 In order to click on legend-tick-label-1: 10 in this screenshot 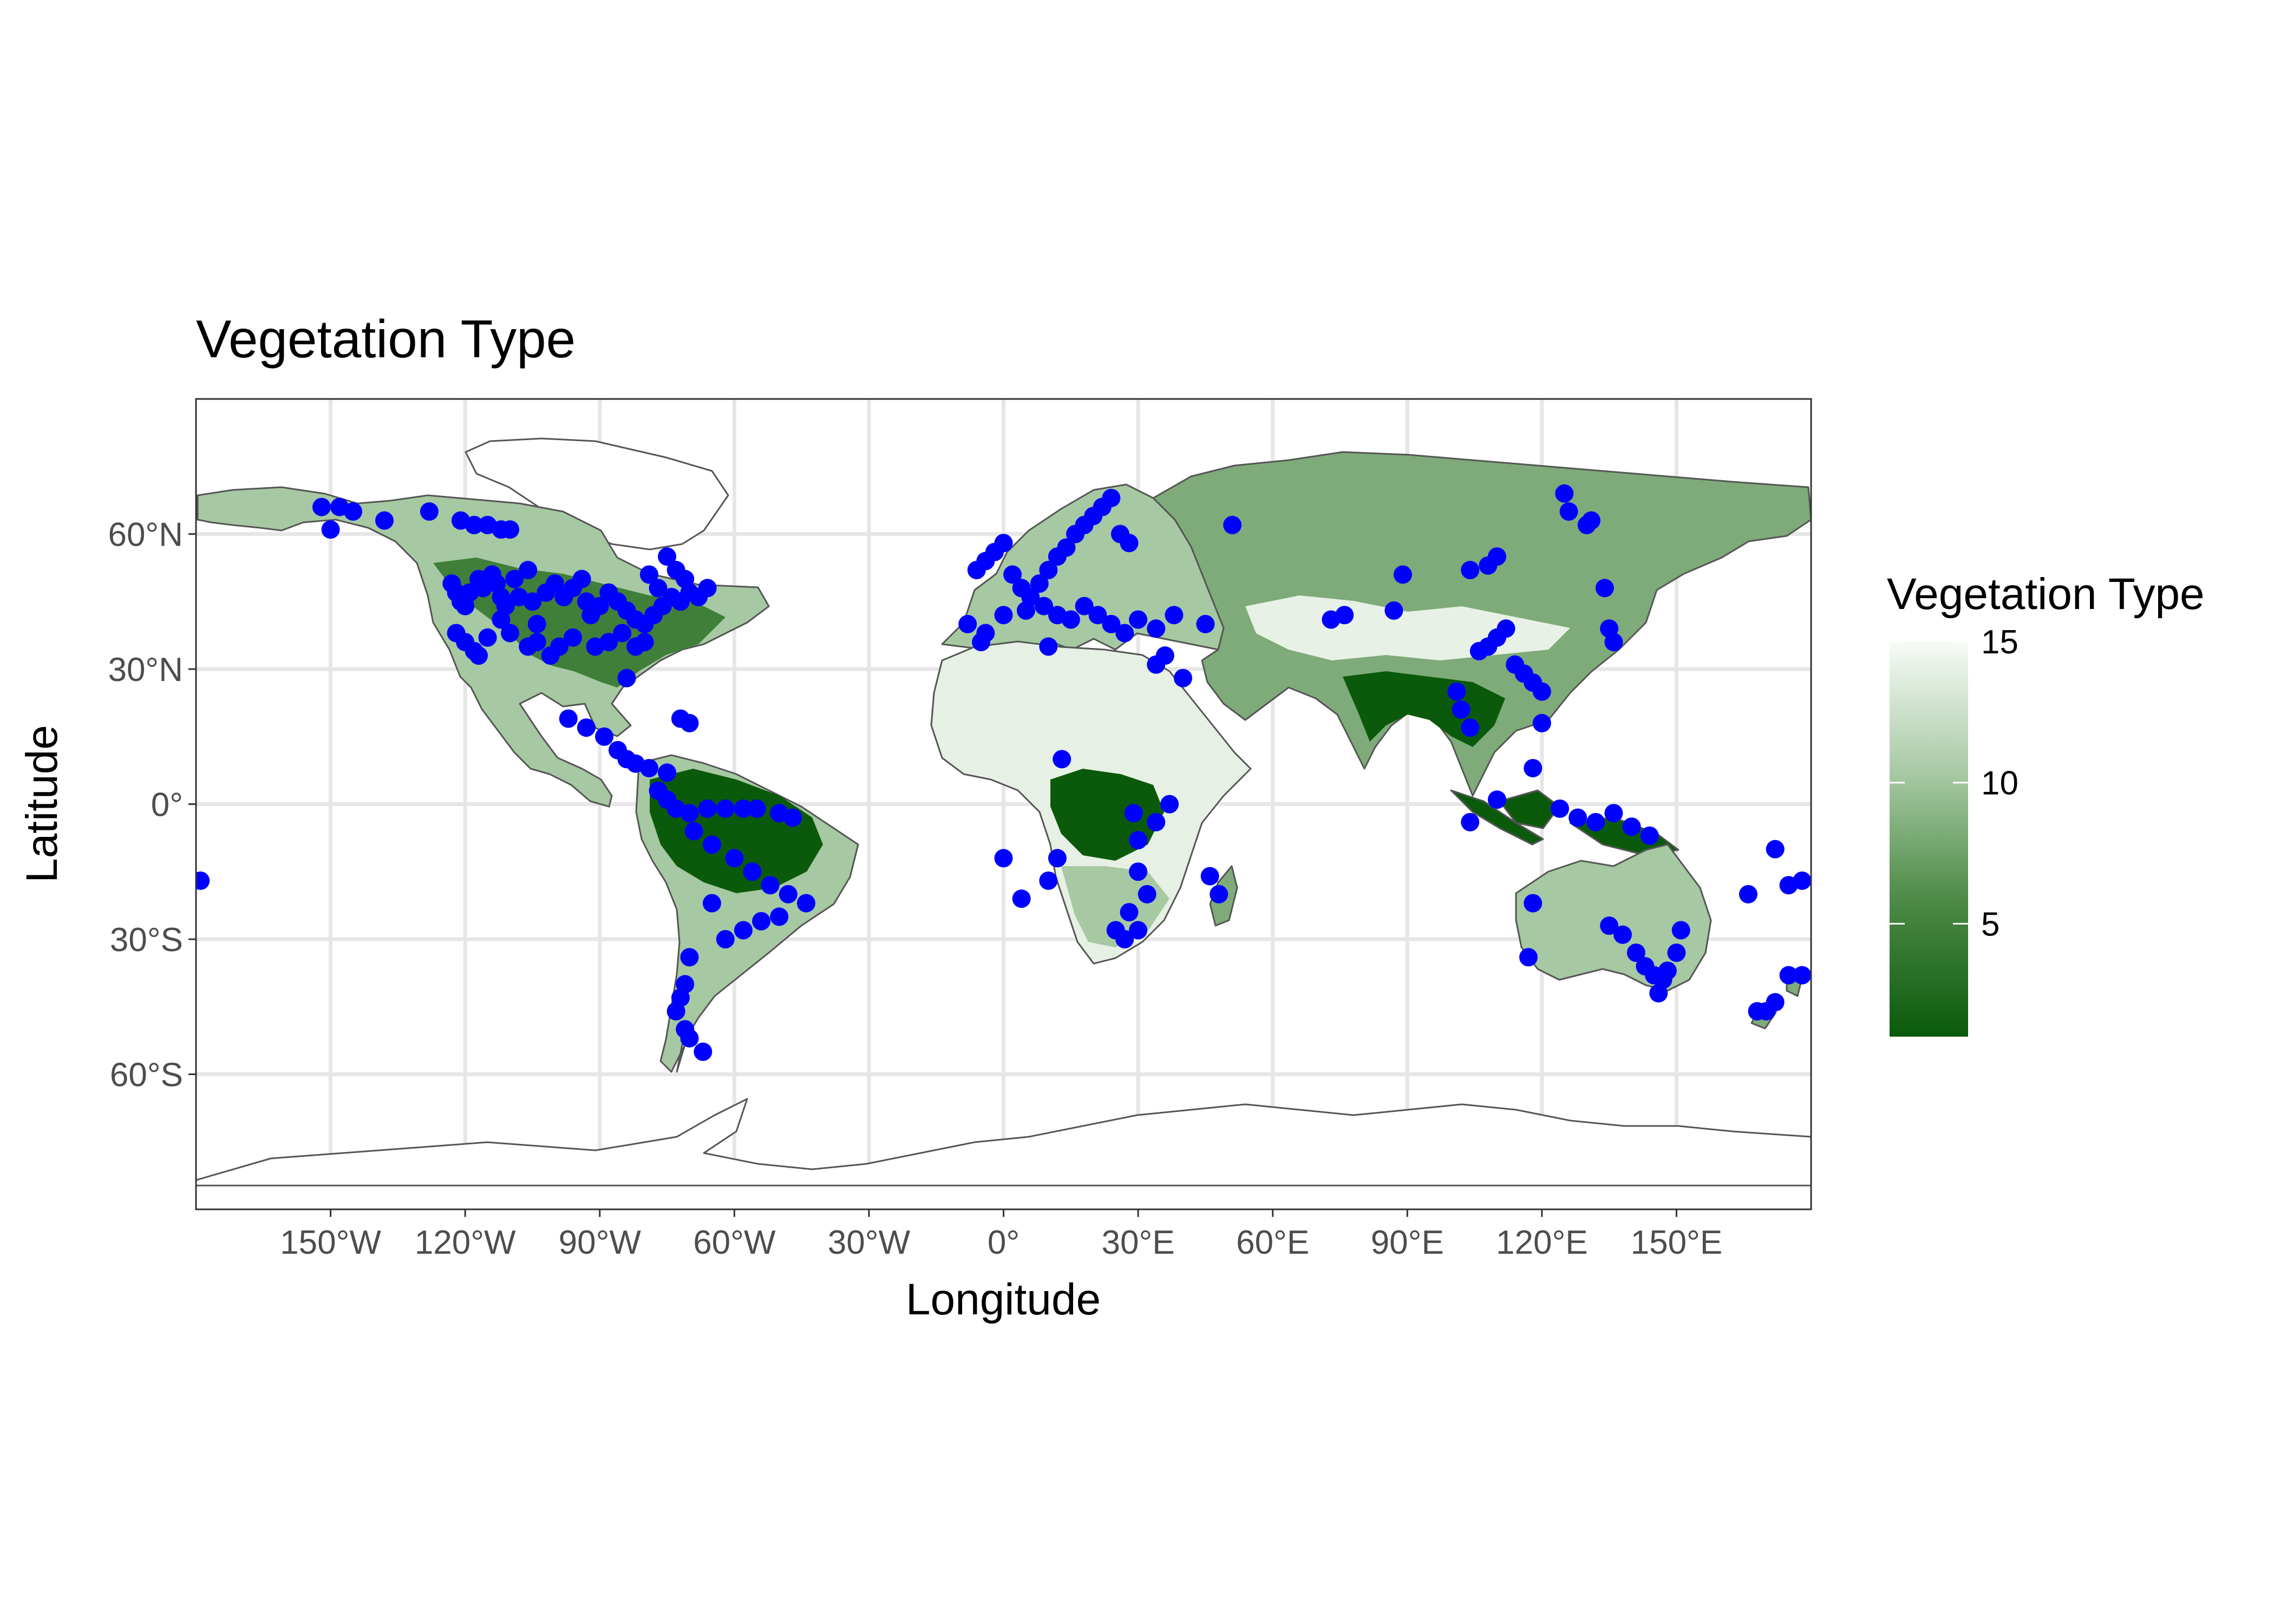, I will do `click(2000, 783)`.